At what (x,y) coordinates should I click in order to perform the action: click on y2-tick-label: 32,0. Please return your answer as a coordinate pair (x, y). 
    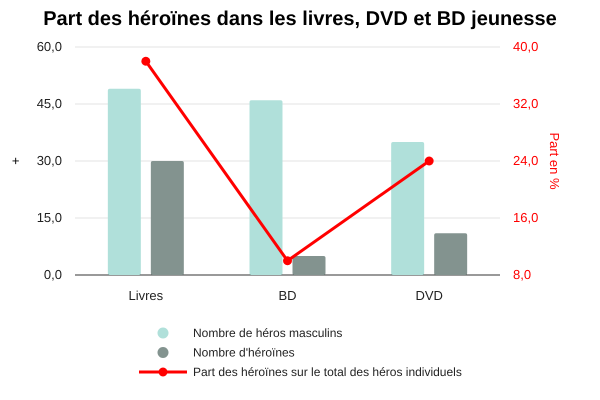
    Looking at the image, I should click on (525, 104).